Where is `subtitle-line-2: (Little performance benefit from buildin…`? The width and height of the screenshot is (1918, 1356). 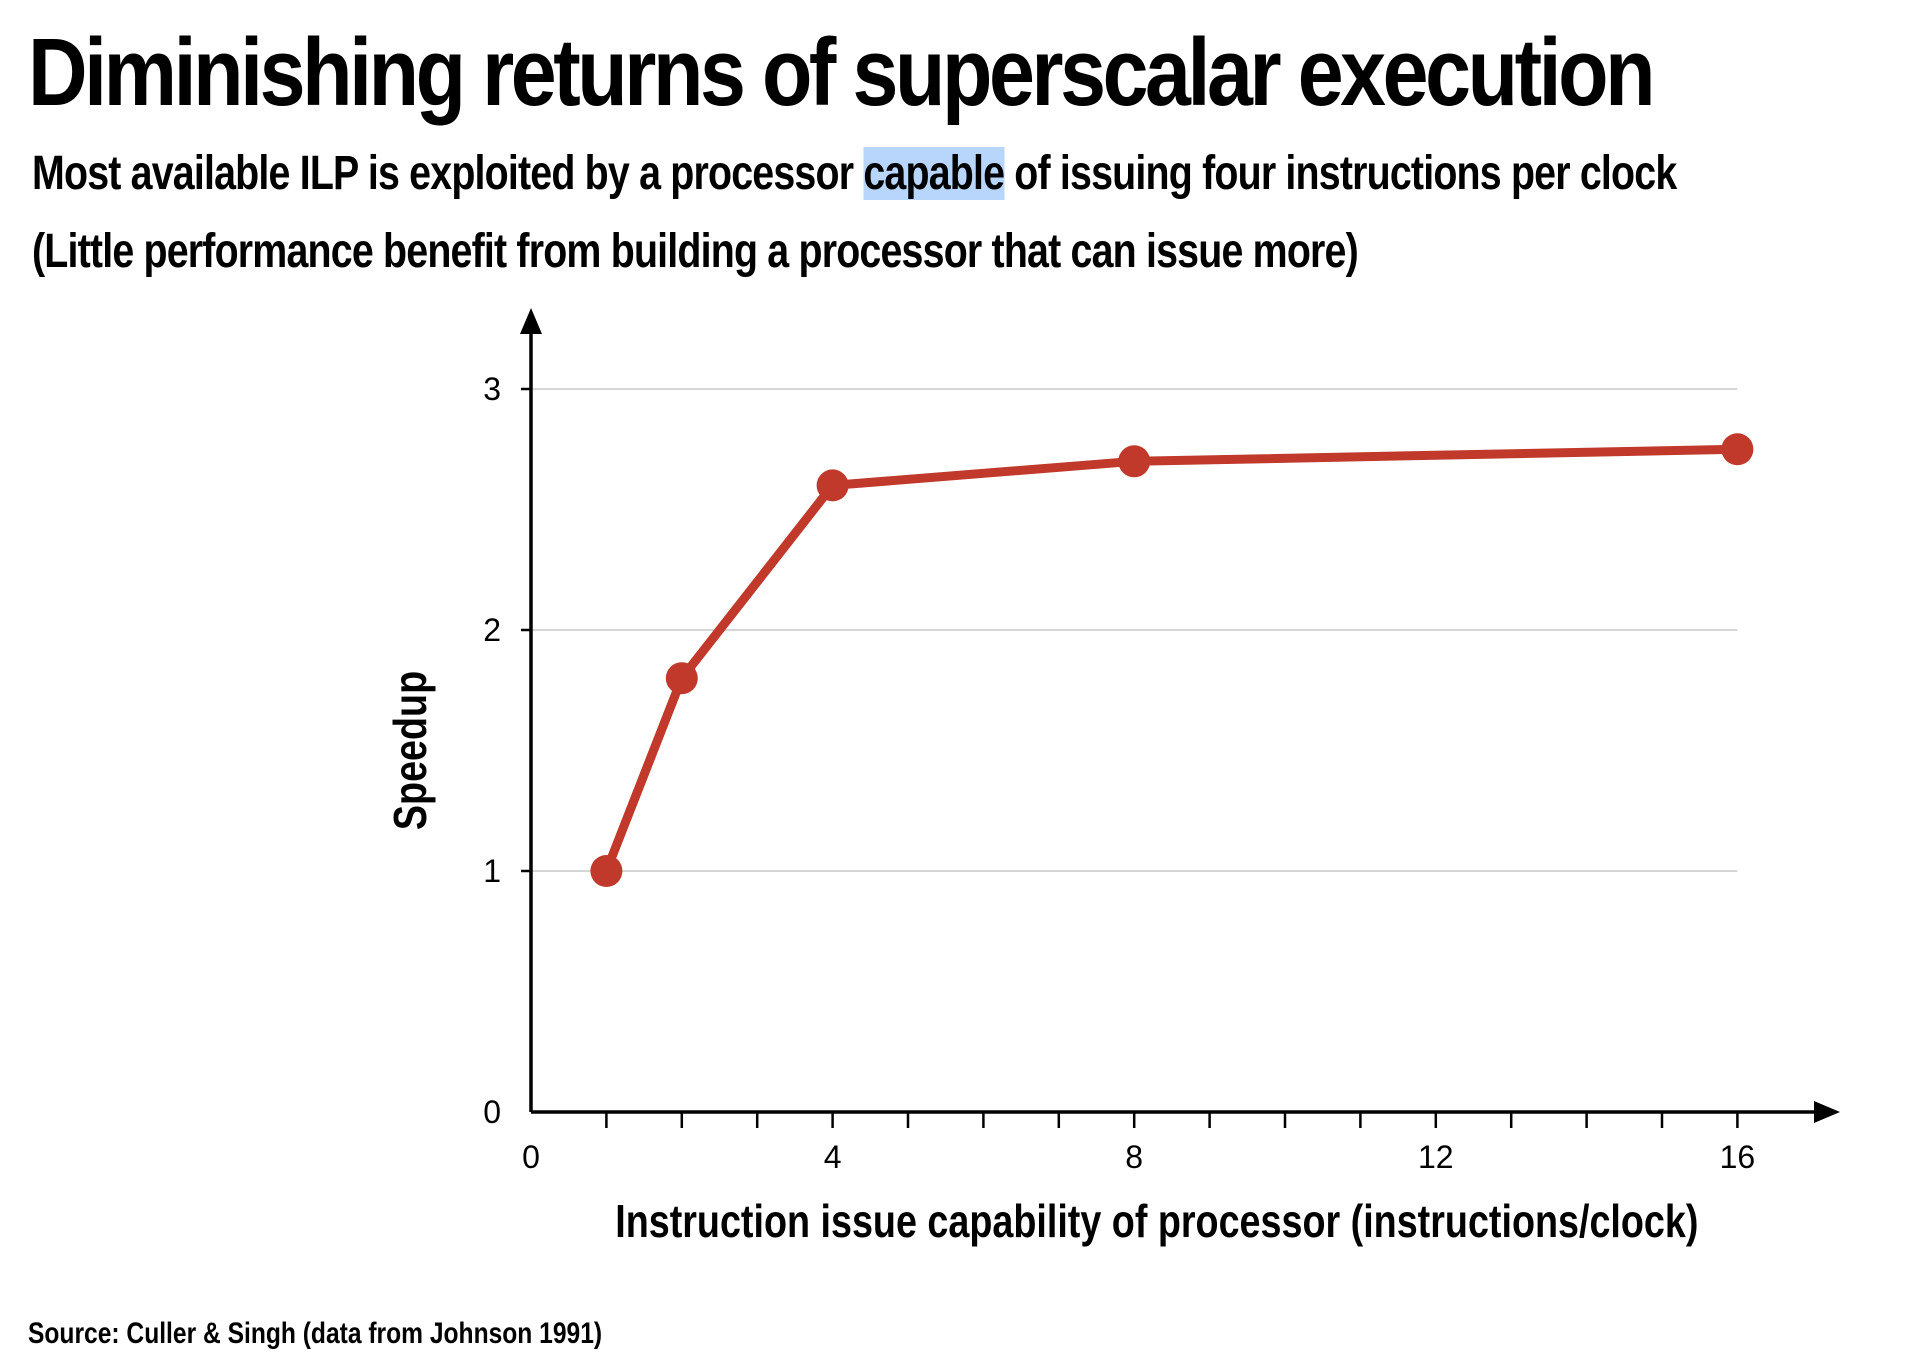 subtitle-line-2: (Little performance benefit from buildin… is located at coordinates (695, 251).